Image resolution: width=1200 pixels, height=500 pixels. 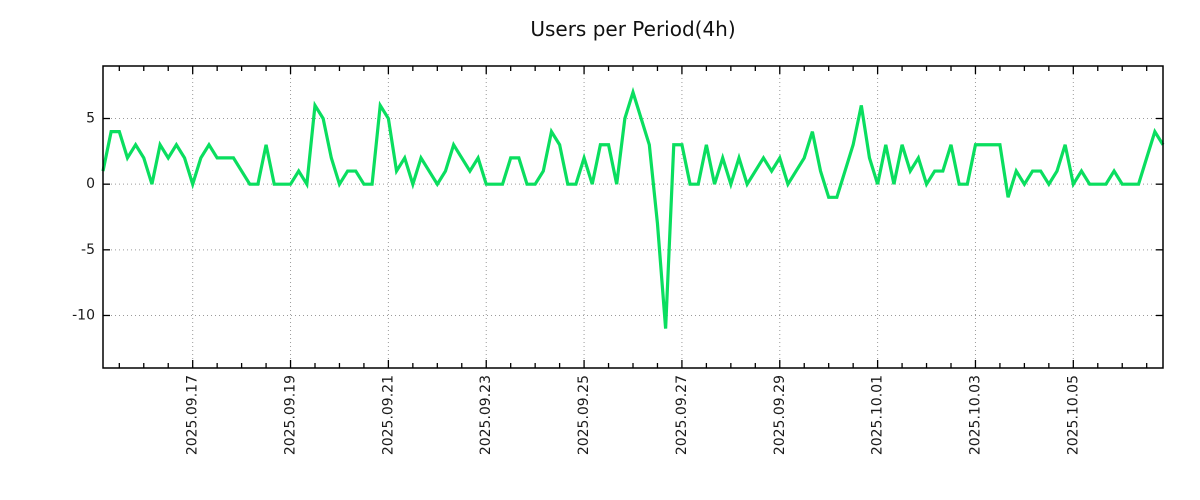 I want to click on x-axis-label: 2025.09.19, so click(x=291, y=415).